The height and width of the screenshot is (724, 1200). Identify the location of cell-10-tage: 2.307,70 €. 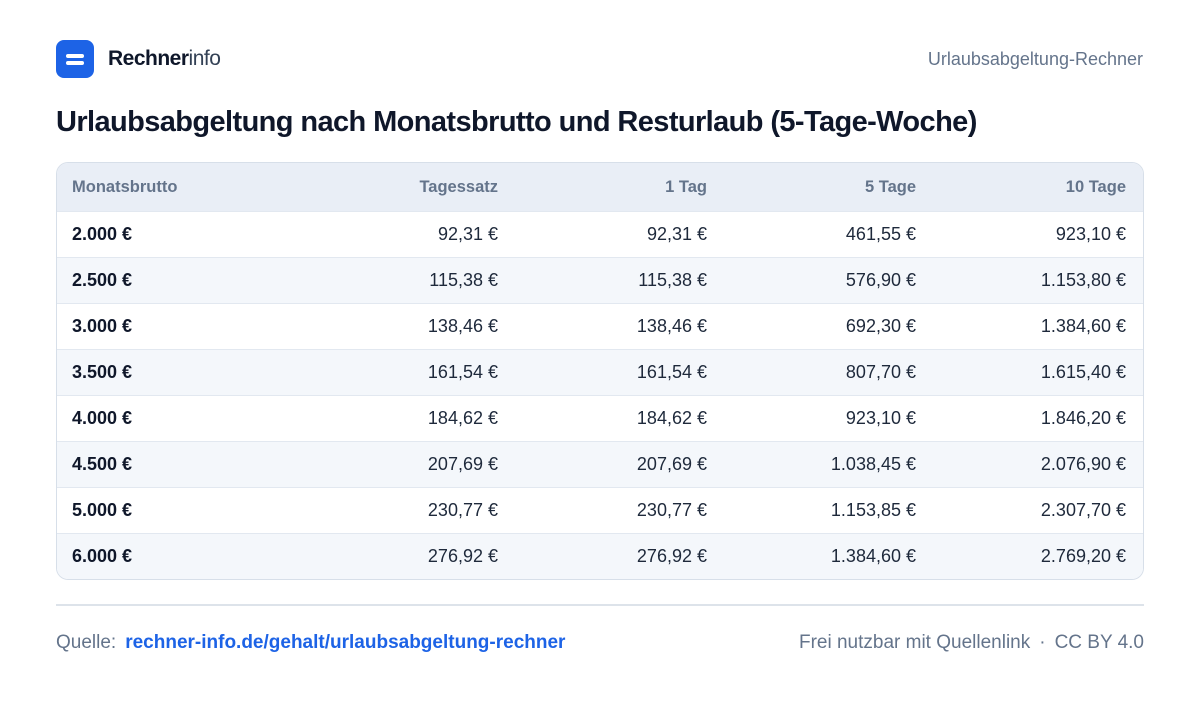
(1083, 510).